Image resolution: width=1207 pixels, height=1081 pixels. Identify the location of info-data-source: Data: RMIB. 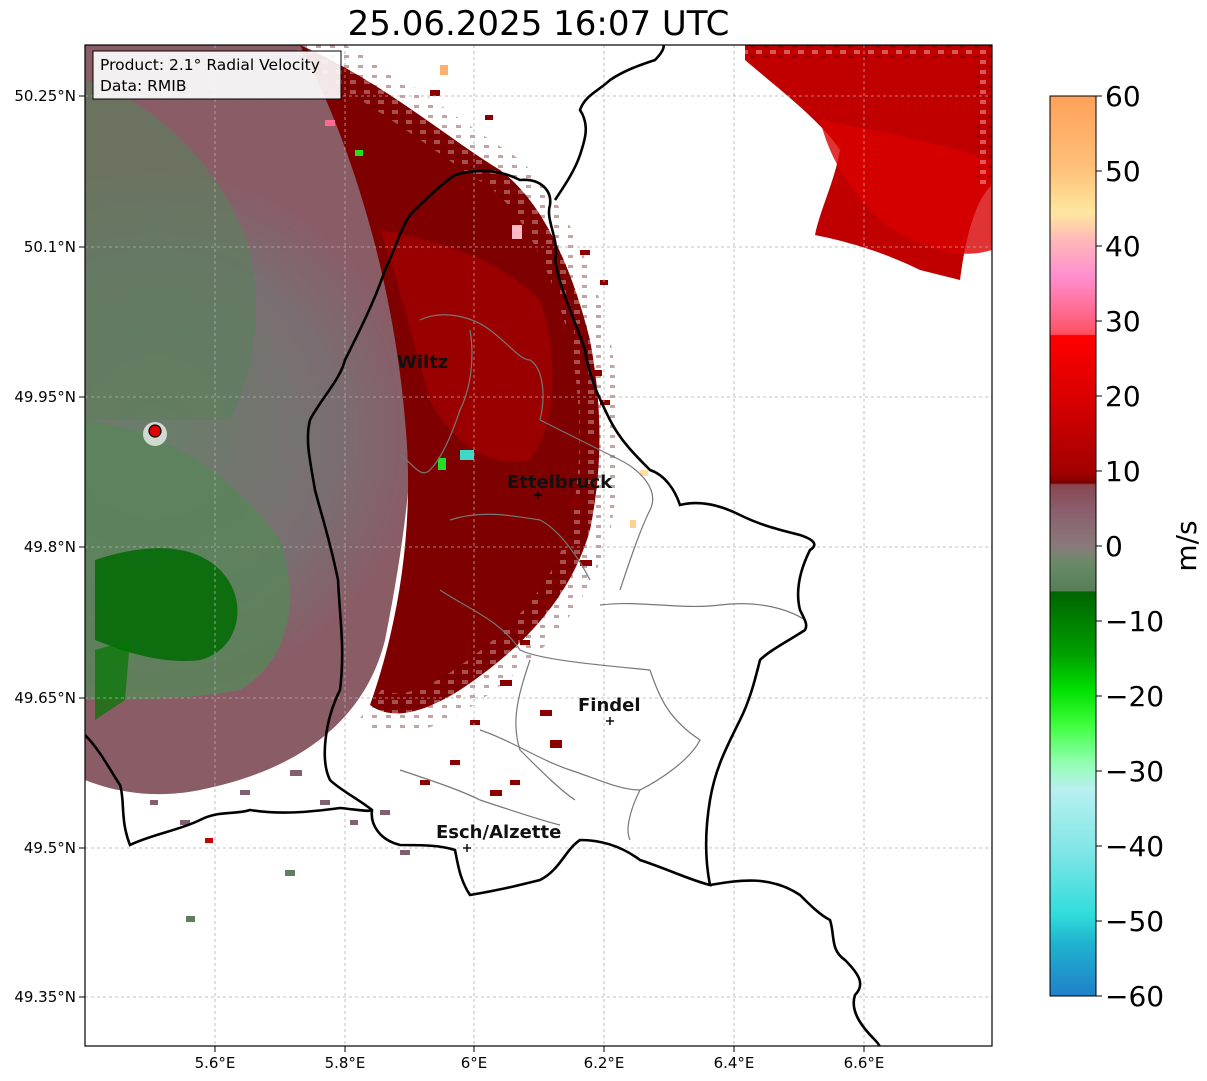
(143, 86).